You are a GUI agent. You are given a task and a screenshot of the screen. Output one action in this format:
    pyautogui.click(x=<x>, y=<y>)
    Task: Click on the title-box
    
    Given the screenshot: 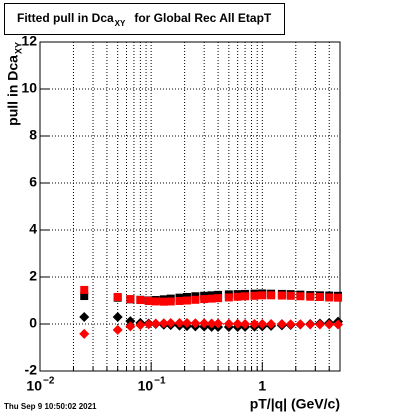 What is the action you would take?
    pyautogui.click(x=144, y=19)
    